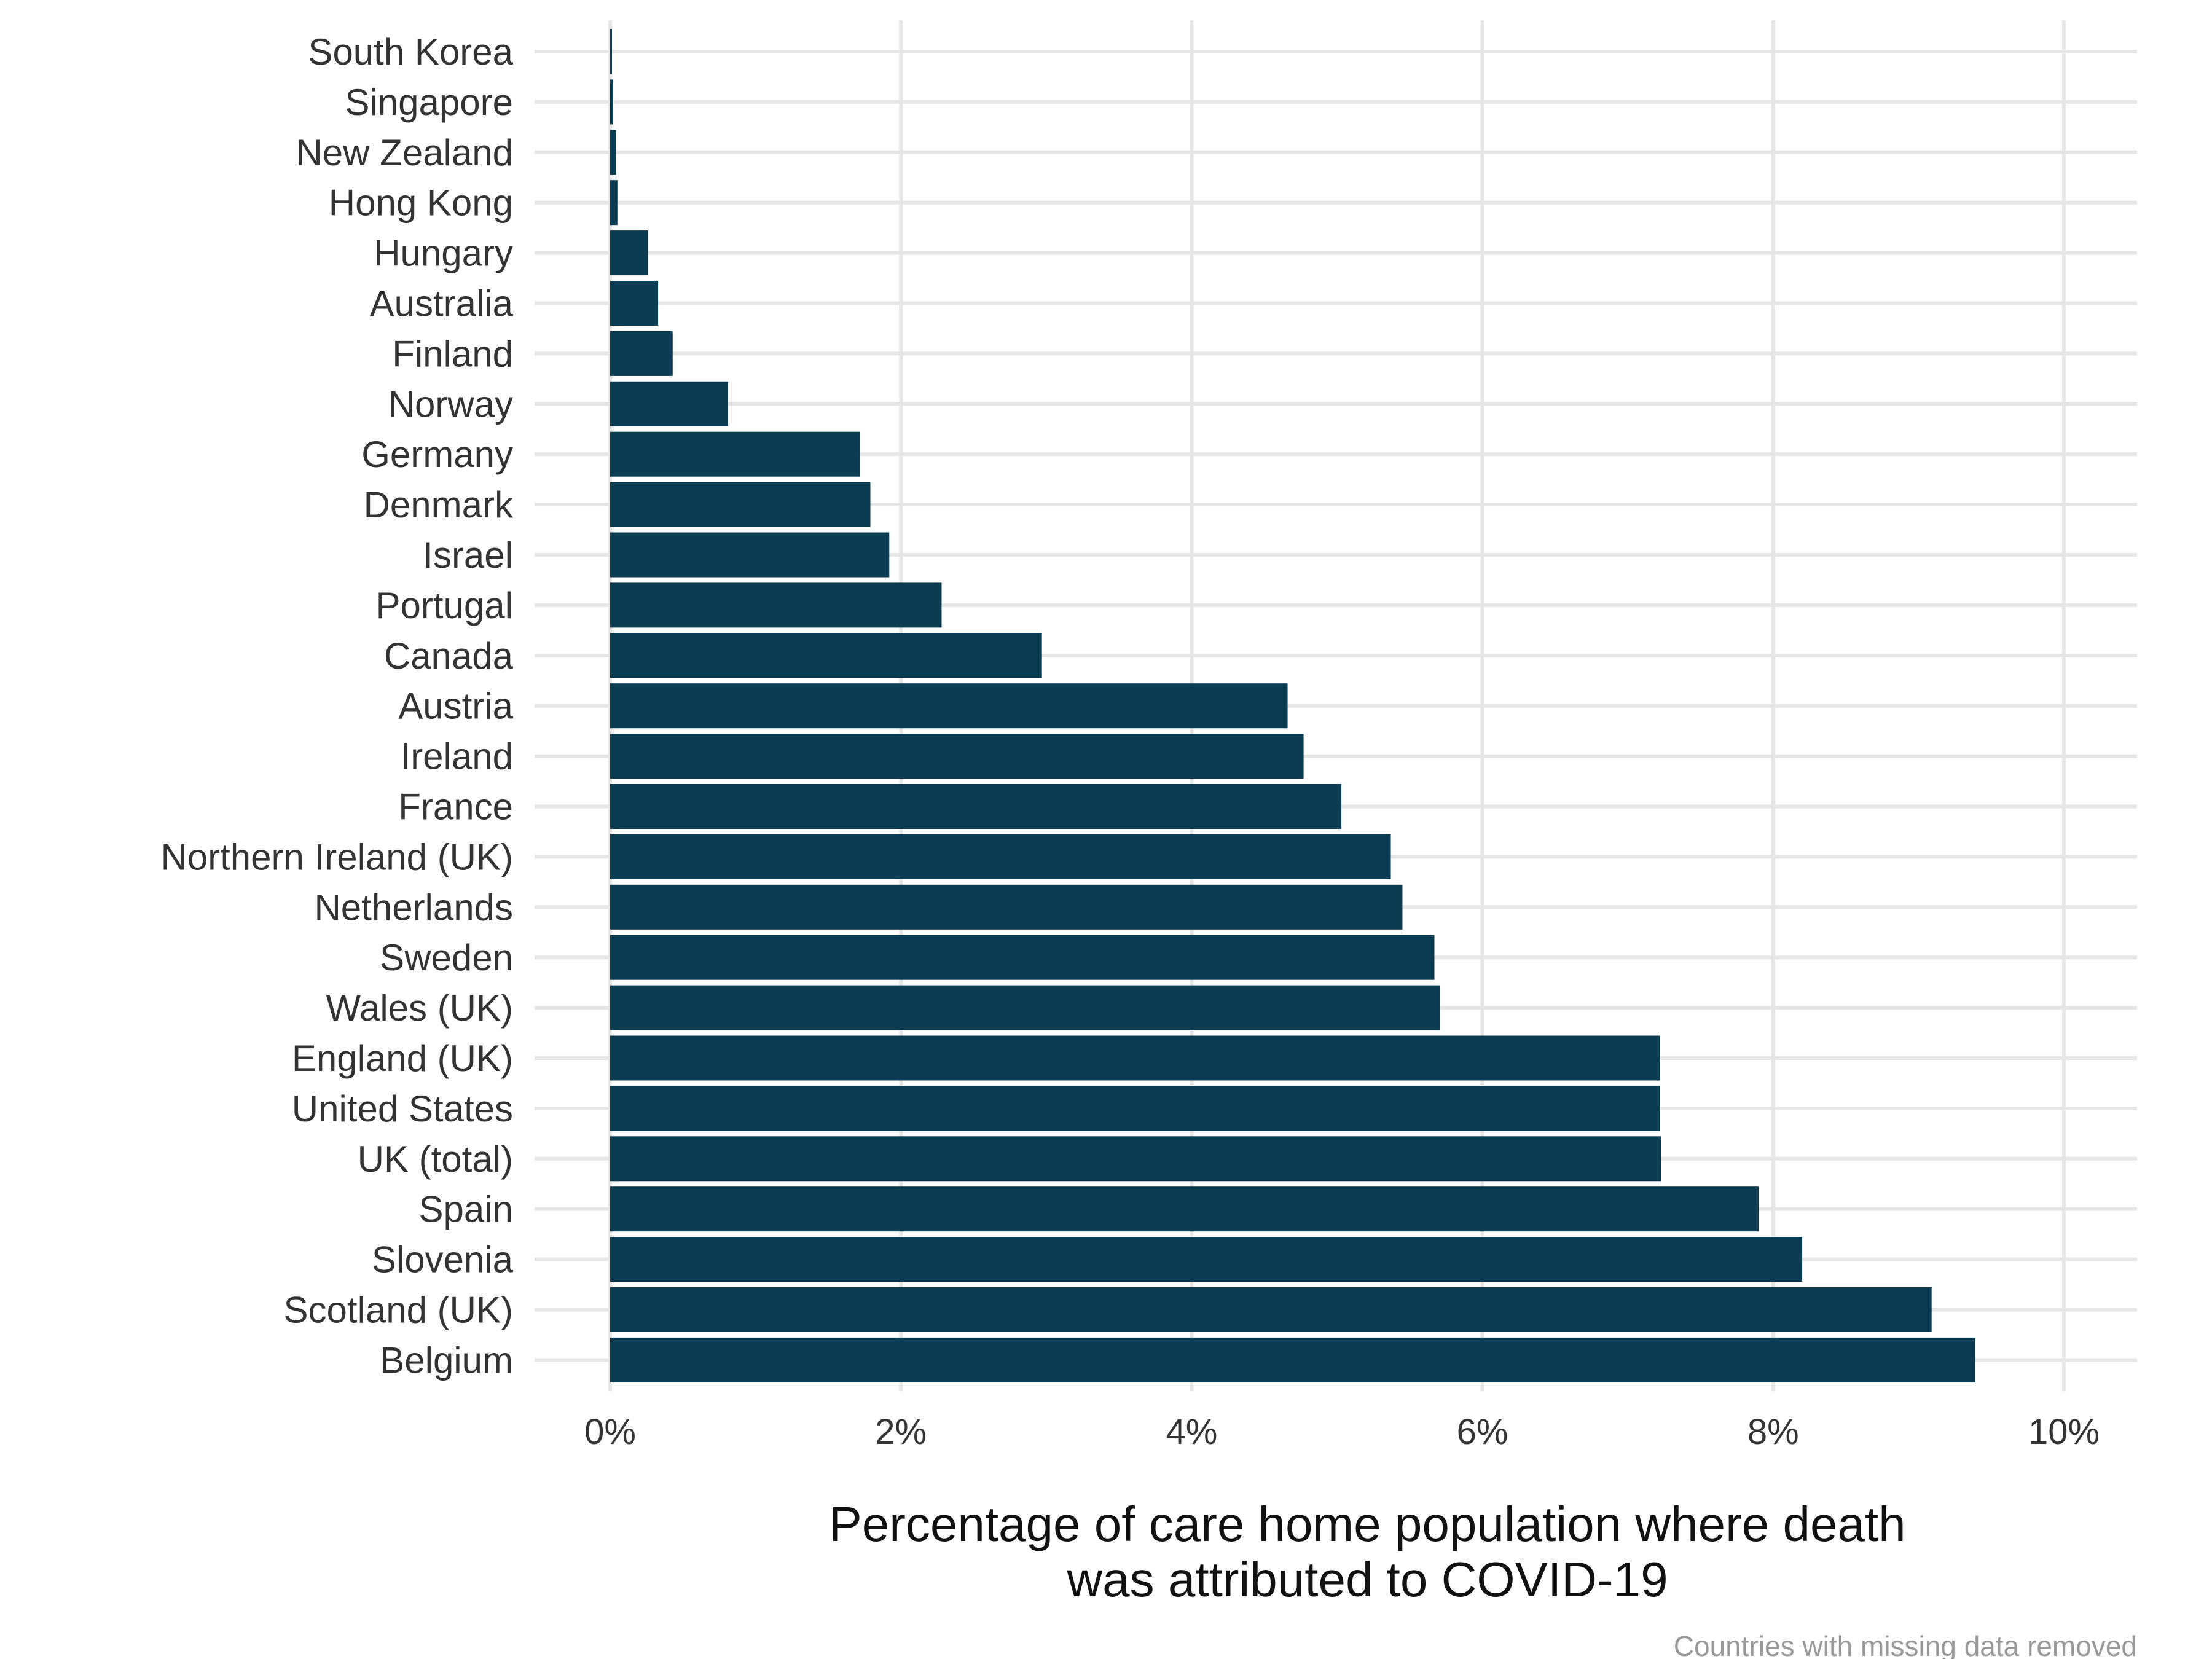 The height and width of the screenshot is (1659, 2212). I want to click on x-axis-tick-labels: 0% 2% 4% 6% 8% 10%, so click(1342, 1432).